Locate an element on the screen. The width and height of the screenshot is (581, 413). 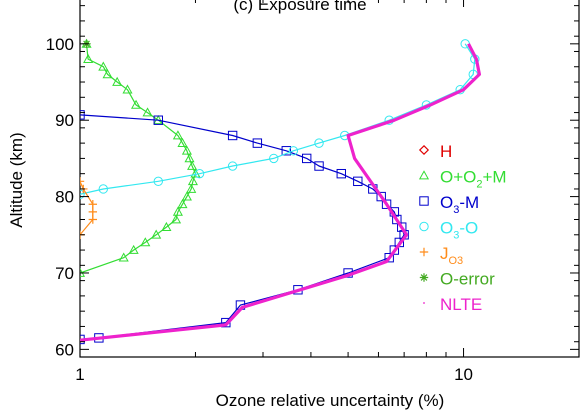
y-tick-label: 90 is located at coordinates (64, 120).